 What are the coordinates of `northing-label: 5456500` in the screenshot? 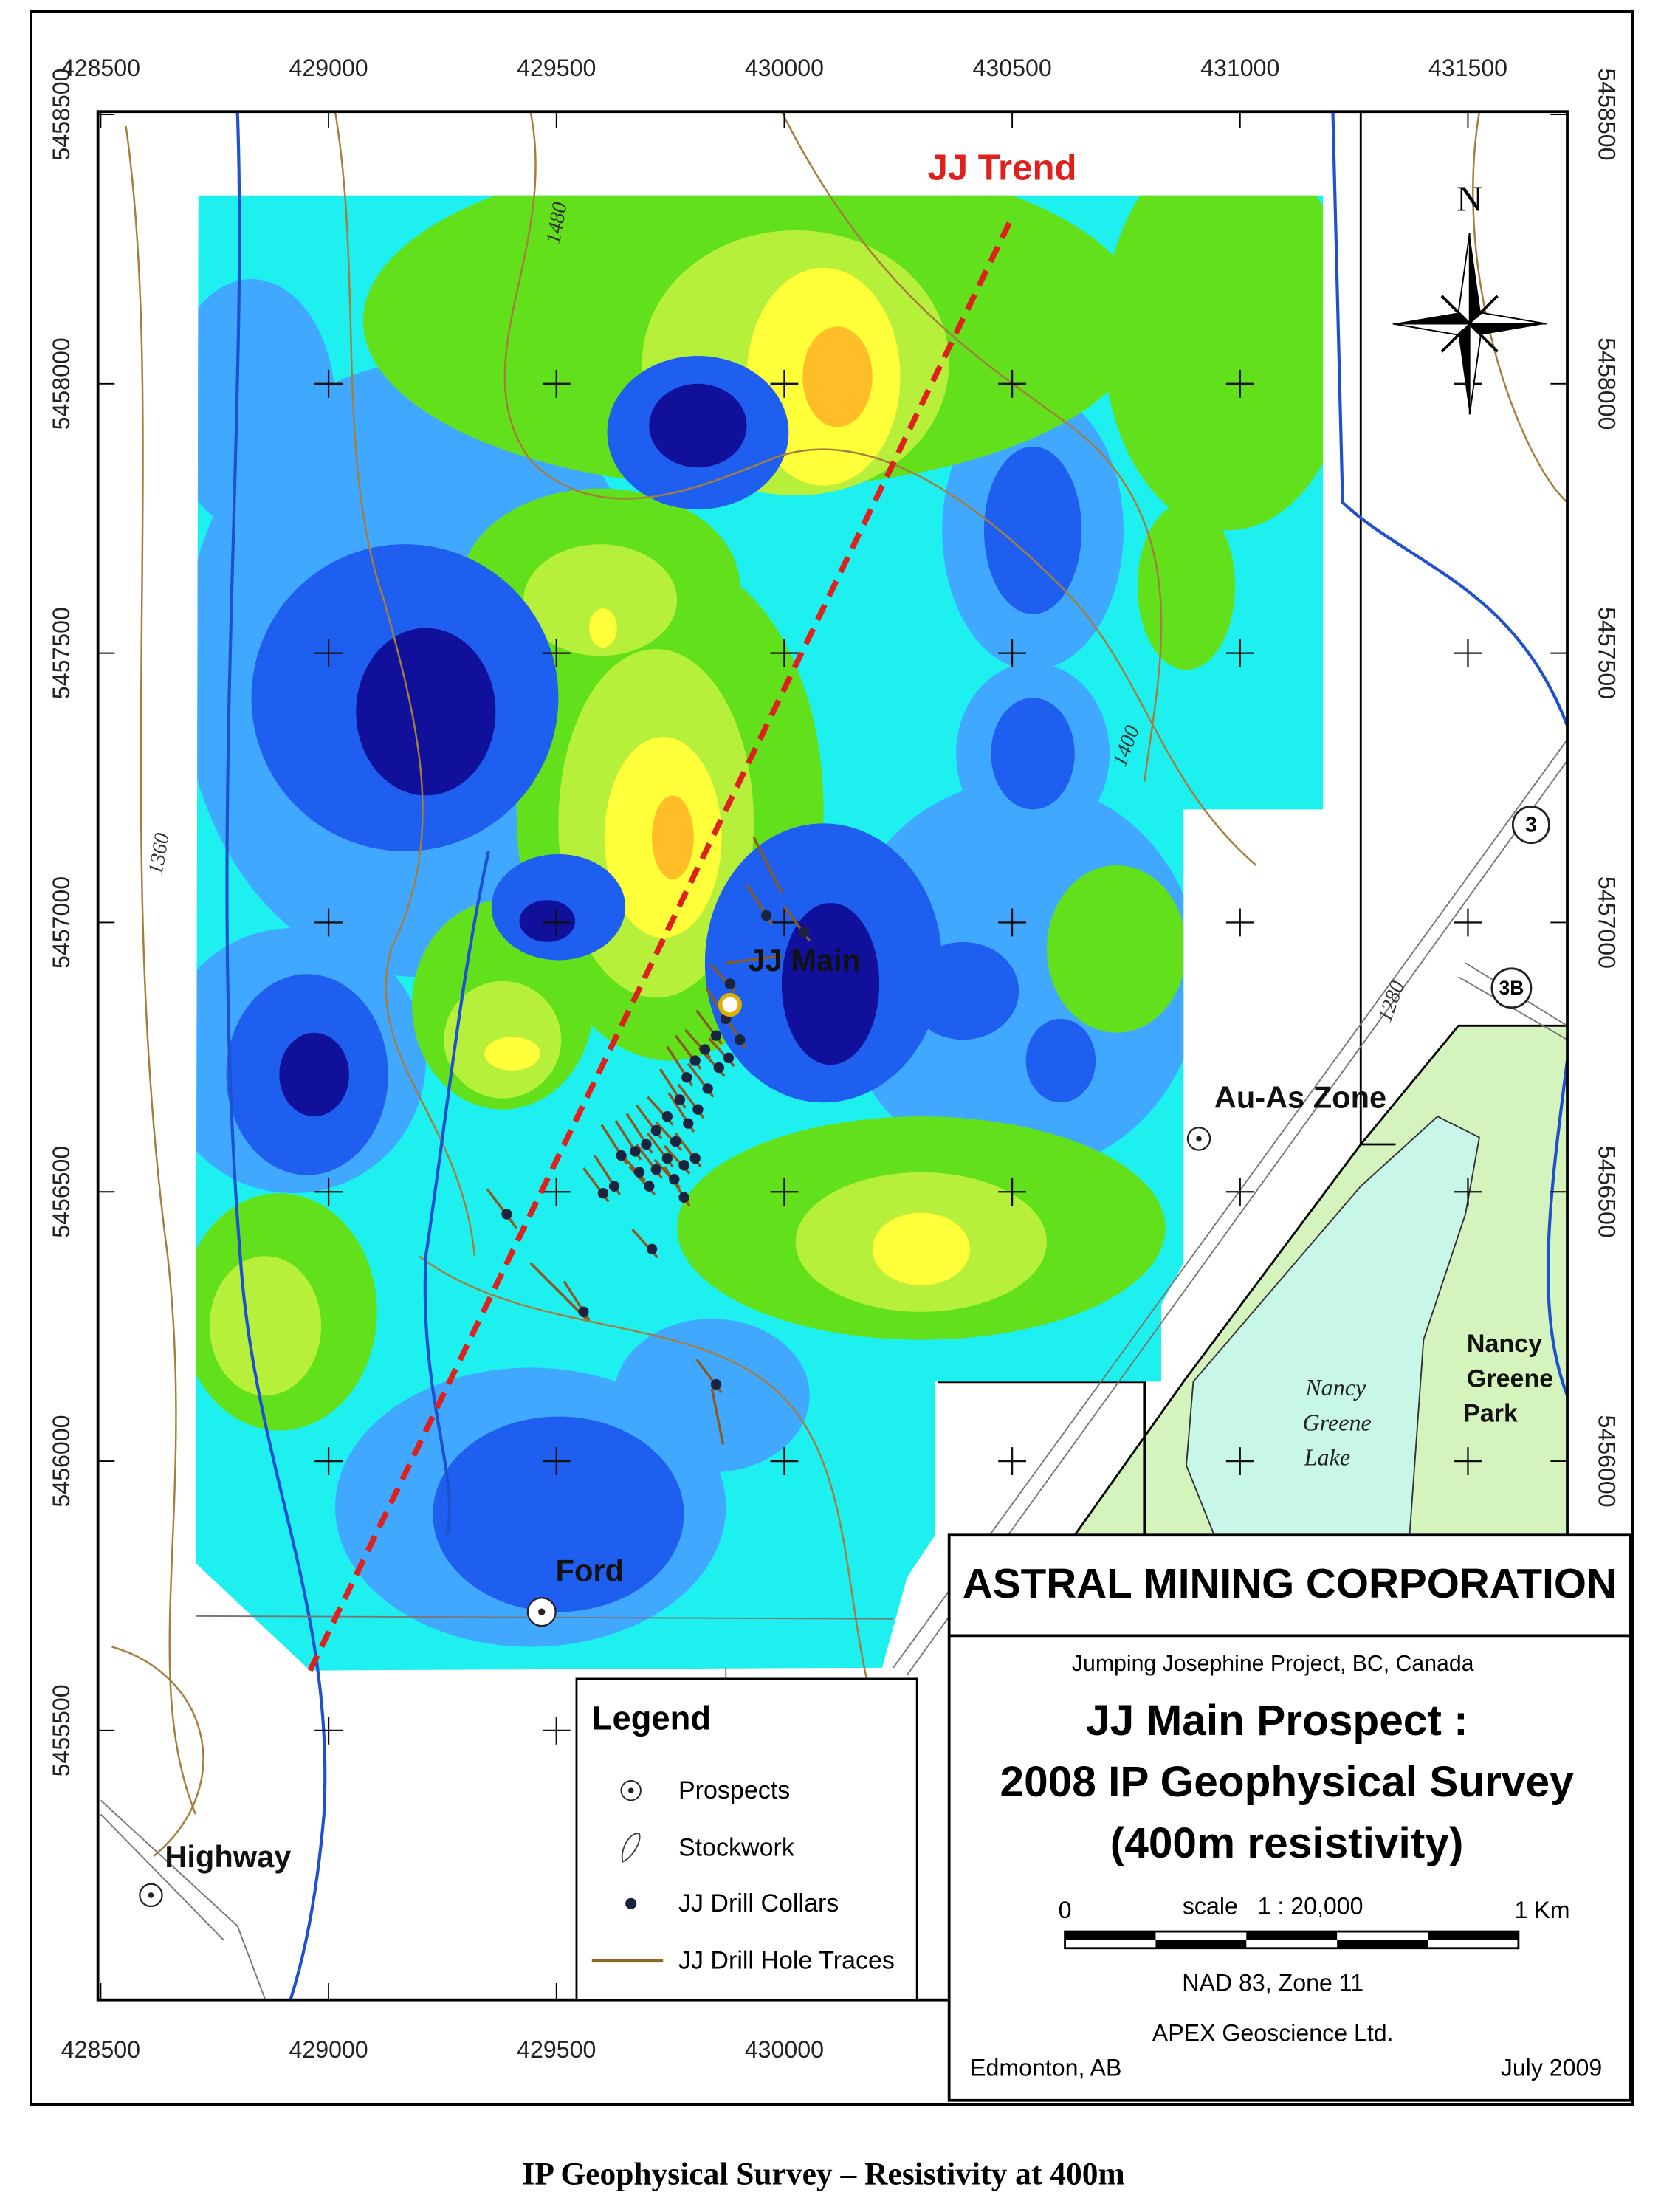 It's located at (1607, 1192).